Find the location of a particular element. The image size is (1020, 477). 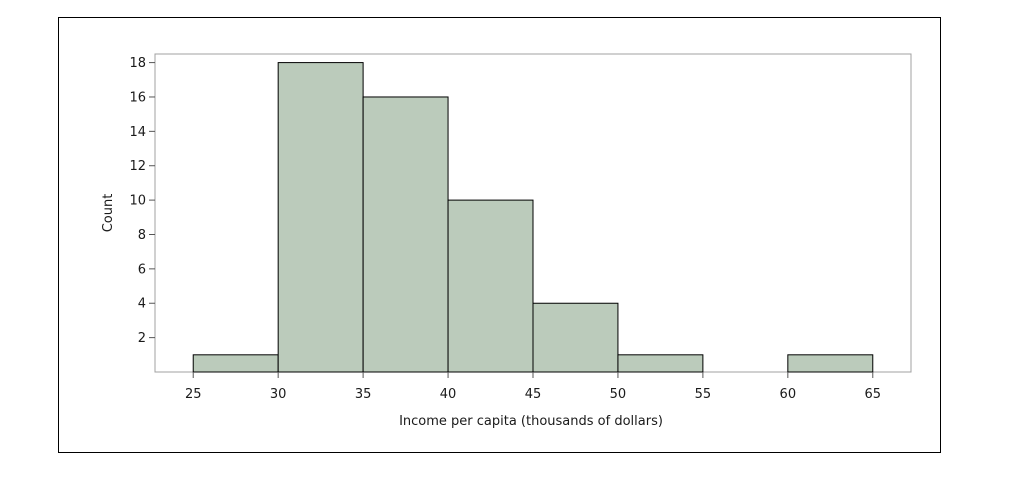

x-tick-label: 50 is located at coordinates (618, 394).